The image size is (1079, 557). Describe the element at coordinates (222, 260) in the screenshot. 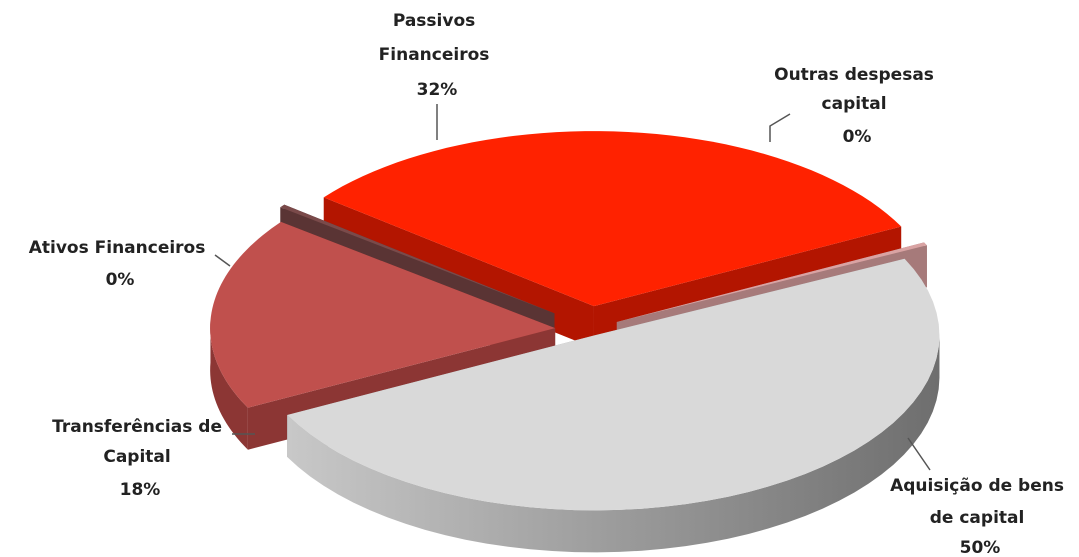

I see `leader-line-ativos` at that location.